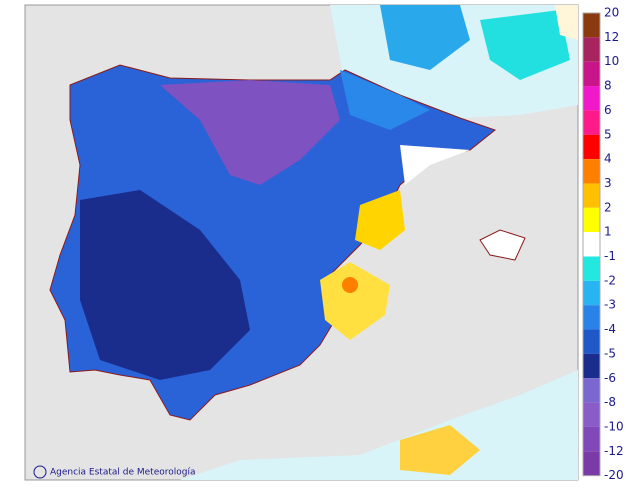 The image size is (630, 500). What do you see at coordinates (355, 301) in the screenshot?
I see `warm-southeast` at bounding box center [355, 301].